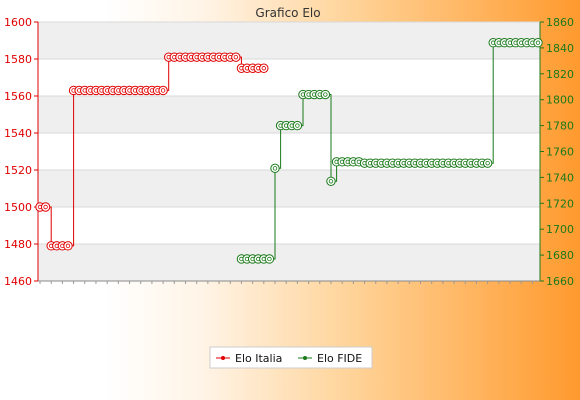  I want to click on y-right-tick-label: 1780, so click(560, 126).